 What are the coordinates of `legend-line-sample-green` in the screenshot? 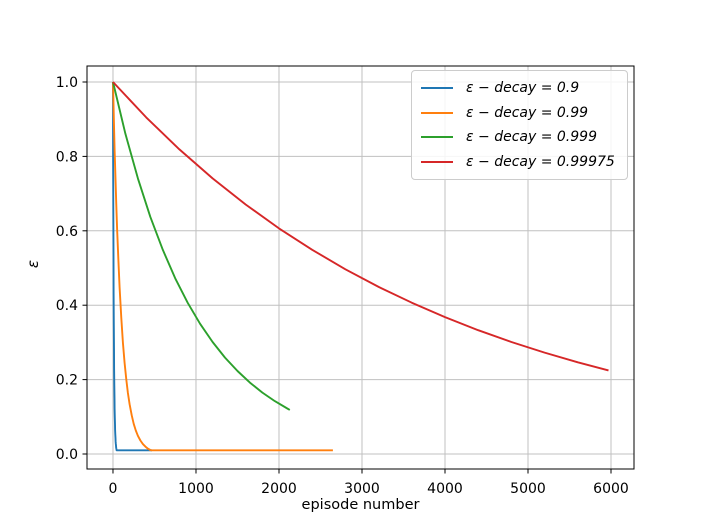 It's located at (437, 137).